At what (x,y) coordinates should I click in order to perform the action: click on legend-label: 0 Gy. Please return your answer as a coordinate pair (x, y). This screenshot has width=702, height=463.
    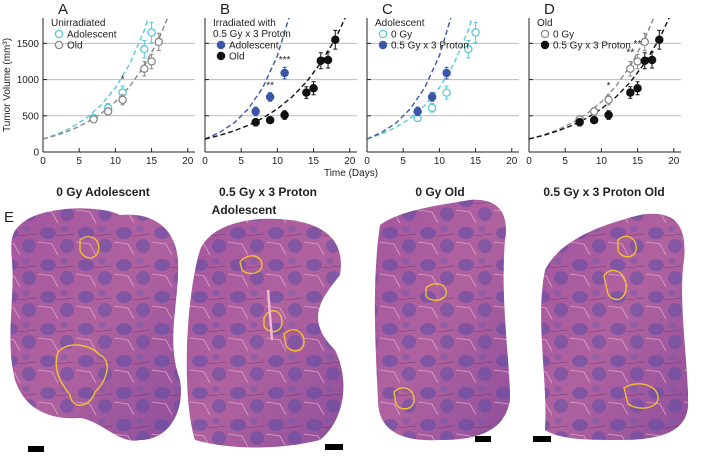
    Looking at the image, I should click on (563, 35).